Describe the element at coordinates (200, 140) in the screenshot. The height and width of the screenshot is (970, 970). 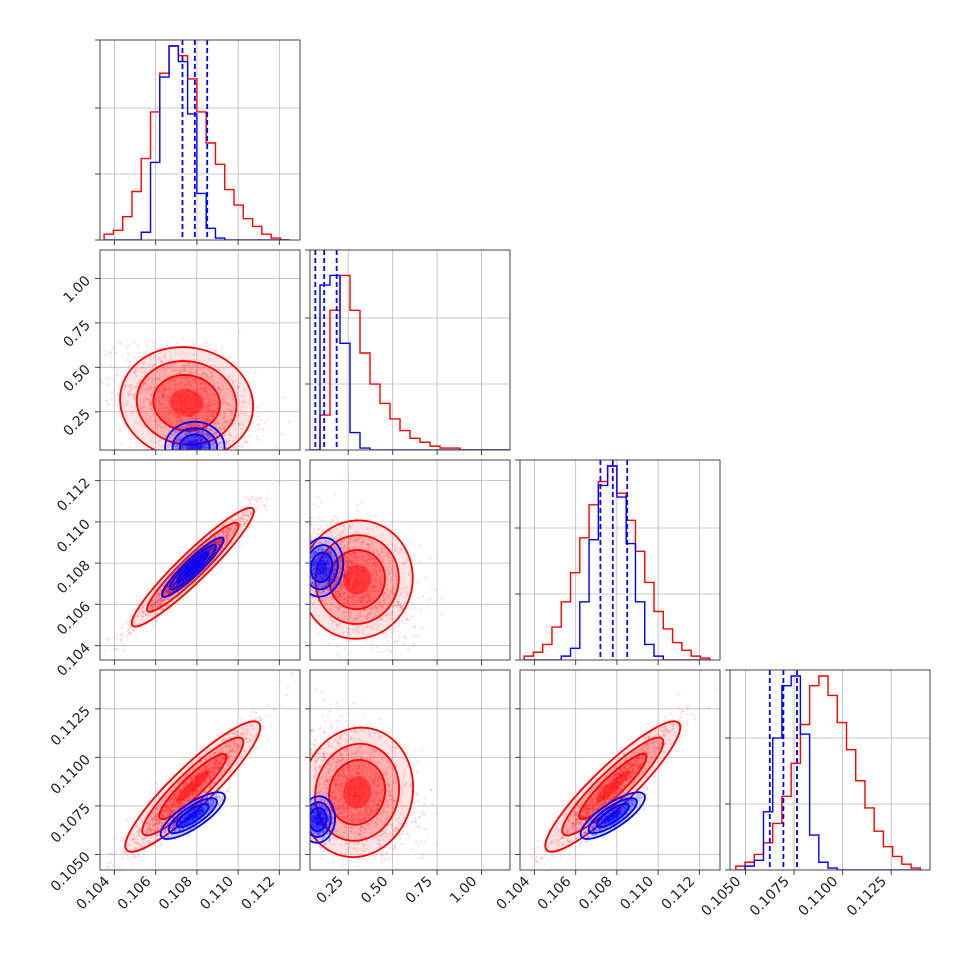
I see `panel-frame` at that location.